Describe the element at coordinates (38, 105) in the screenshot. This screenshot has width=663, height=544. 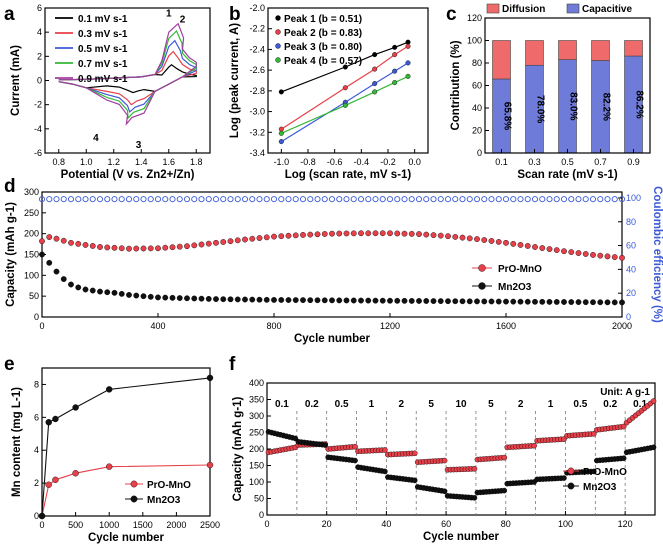
I see `panel-a-ytick-label: -2` at that location.